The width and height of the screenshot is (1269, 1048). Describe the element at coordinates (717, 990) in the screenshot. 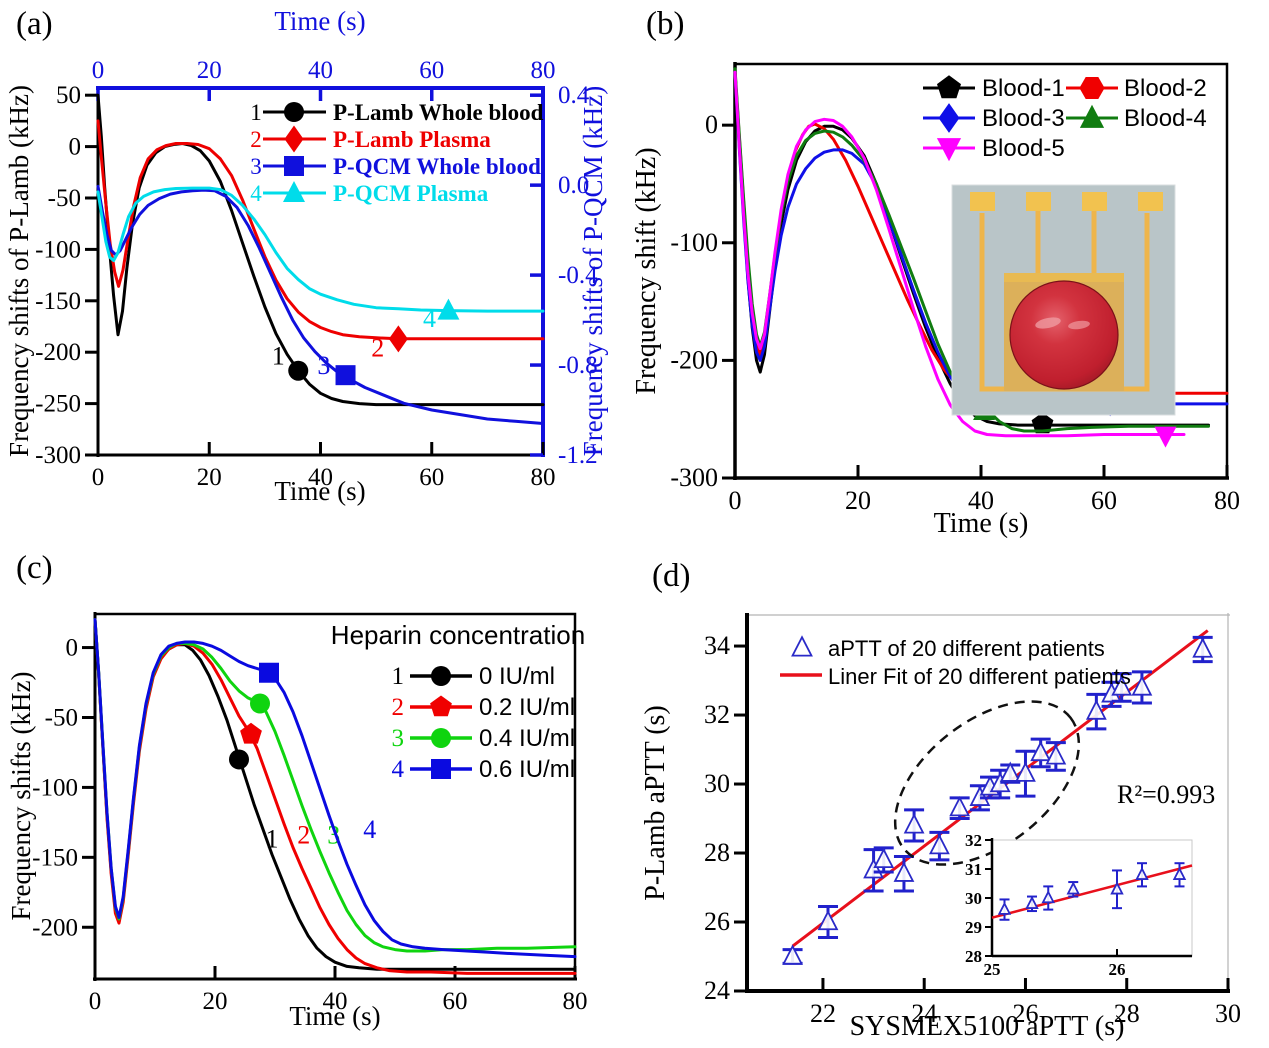

I see `svg-text: 24` at that location.